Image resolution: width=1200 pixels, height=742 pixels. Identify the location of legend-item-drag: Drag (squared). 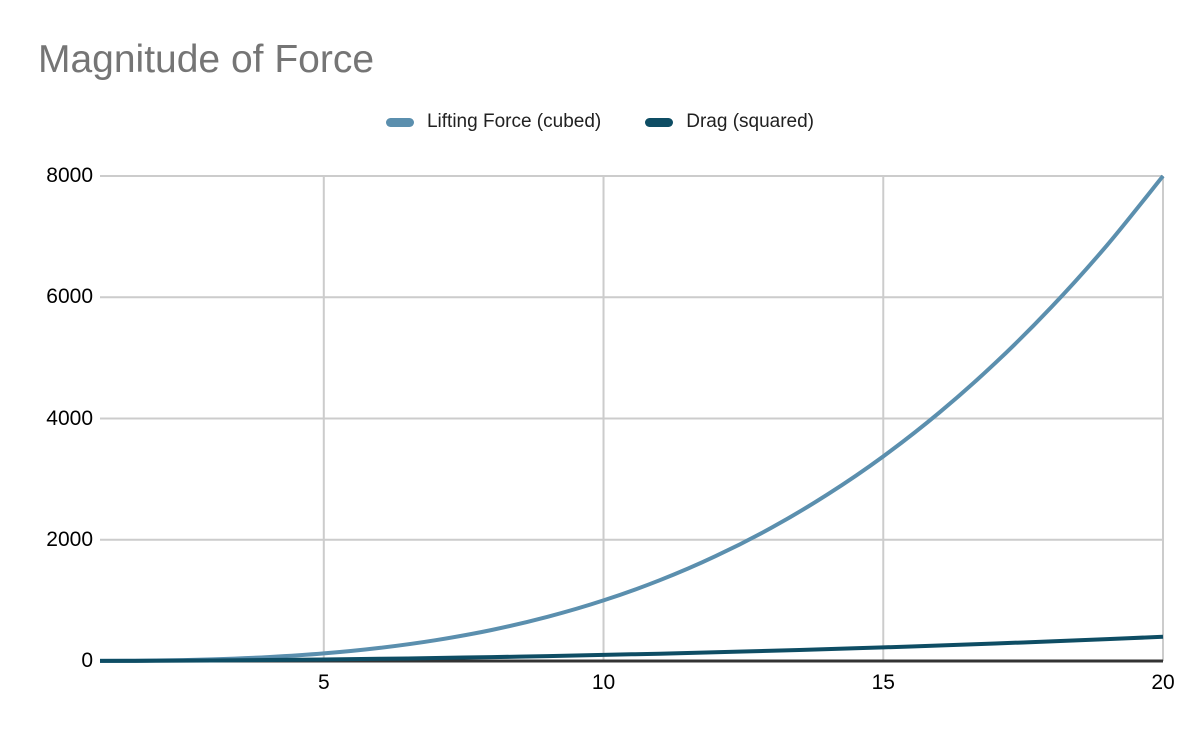
(729, 122).